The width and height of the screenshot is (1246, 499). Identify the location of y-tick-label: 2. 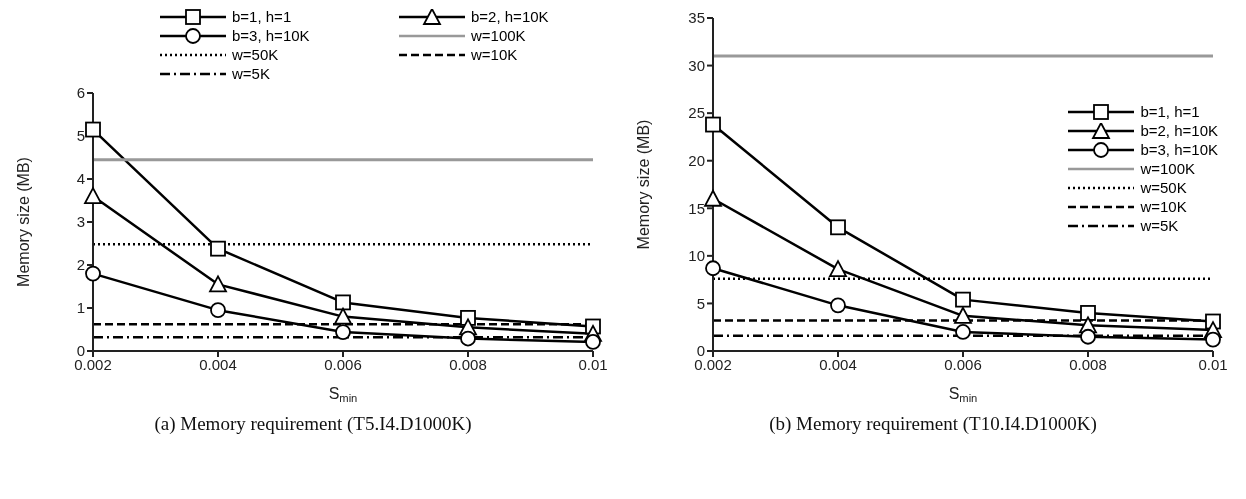
(80, 265).